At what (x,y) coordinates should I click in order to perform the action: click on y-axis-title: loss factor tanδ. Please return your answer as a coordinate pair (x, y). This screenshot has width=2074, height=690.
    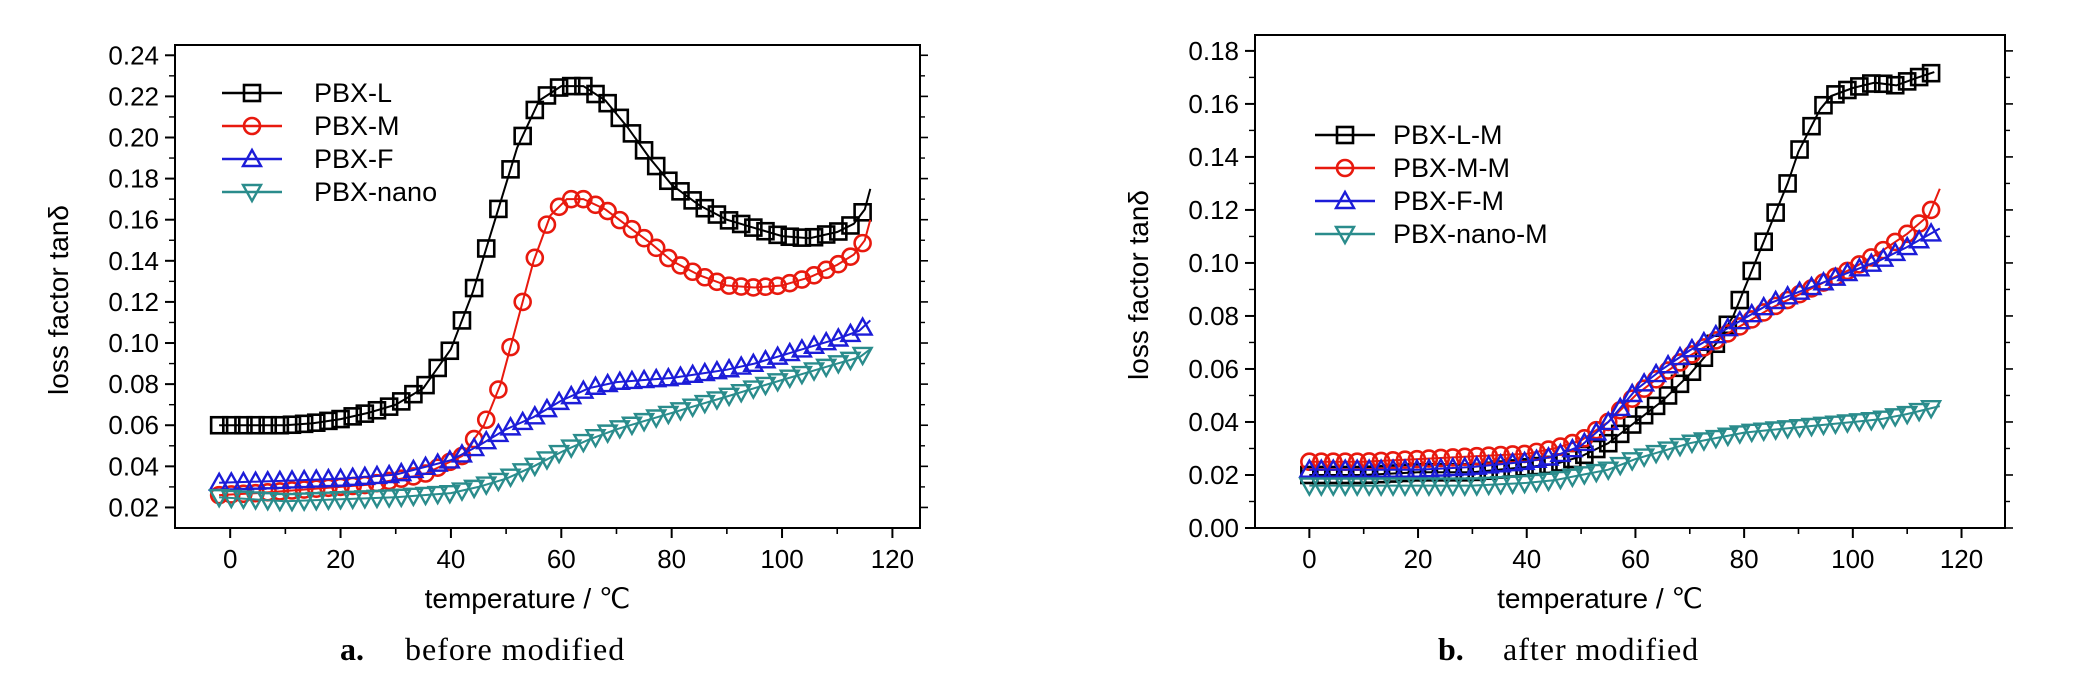
    Looking at the image, I should click on (1138, 285).